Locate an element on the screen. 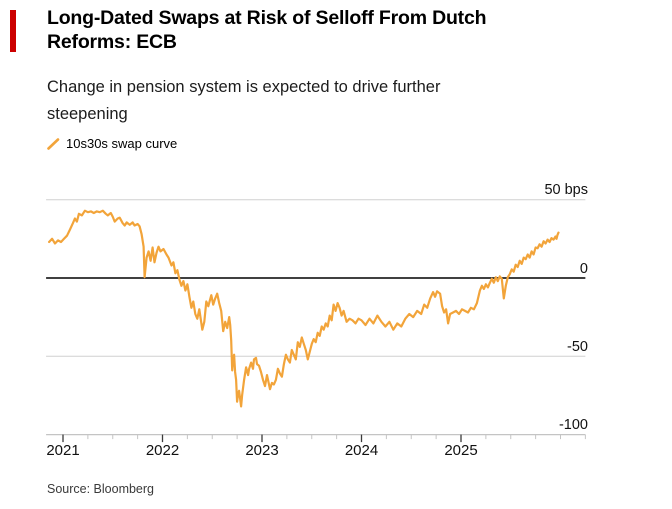 The height and width of the screenshot is (509, 672). x-axis-label: 2024 is located at coordinates (361, 450).